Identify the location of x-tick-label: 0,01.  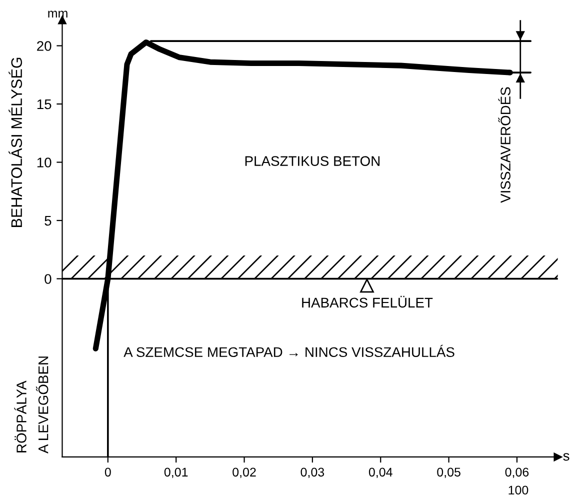
(176, 473).